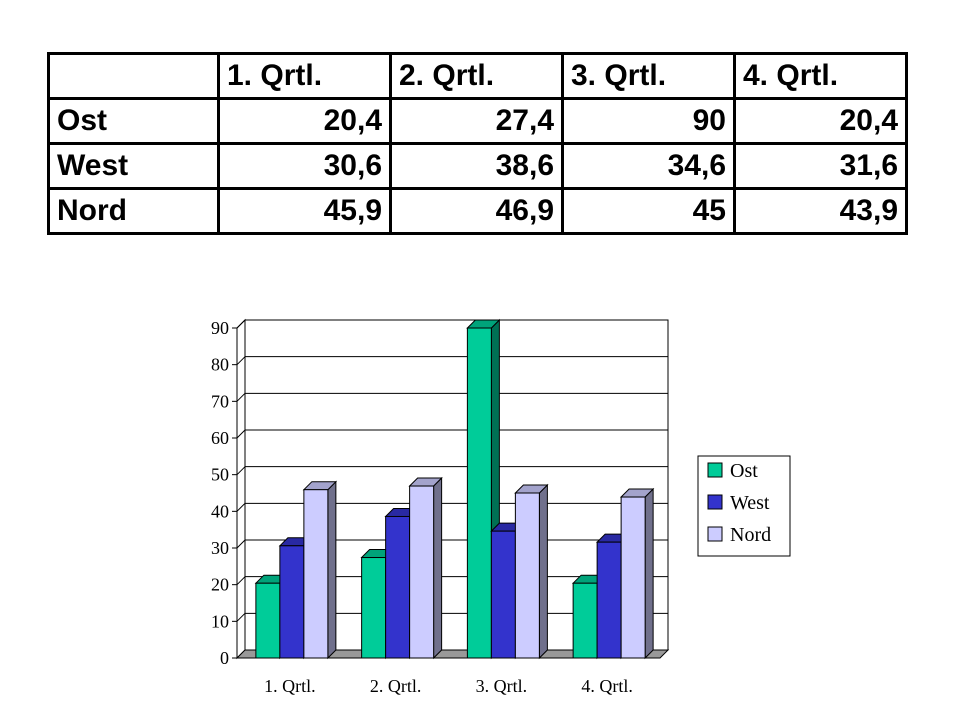  I want to click on table-cell: 27,4, so click(476, 121).